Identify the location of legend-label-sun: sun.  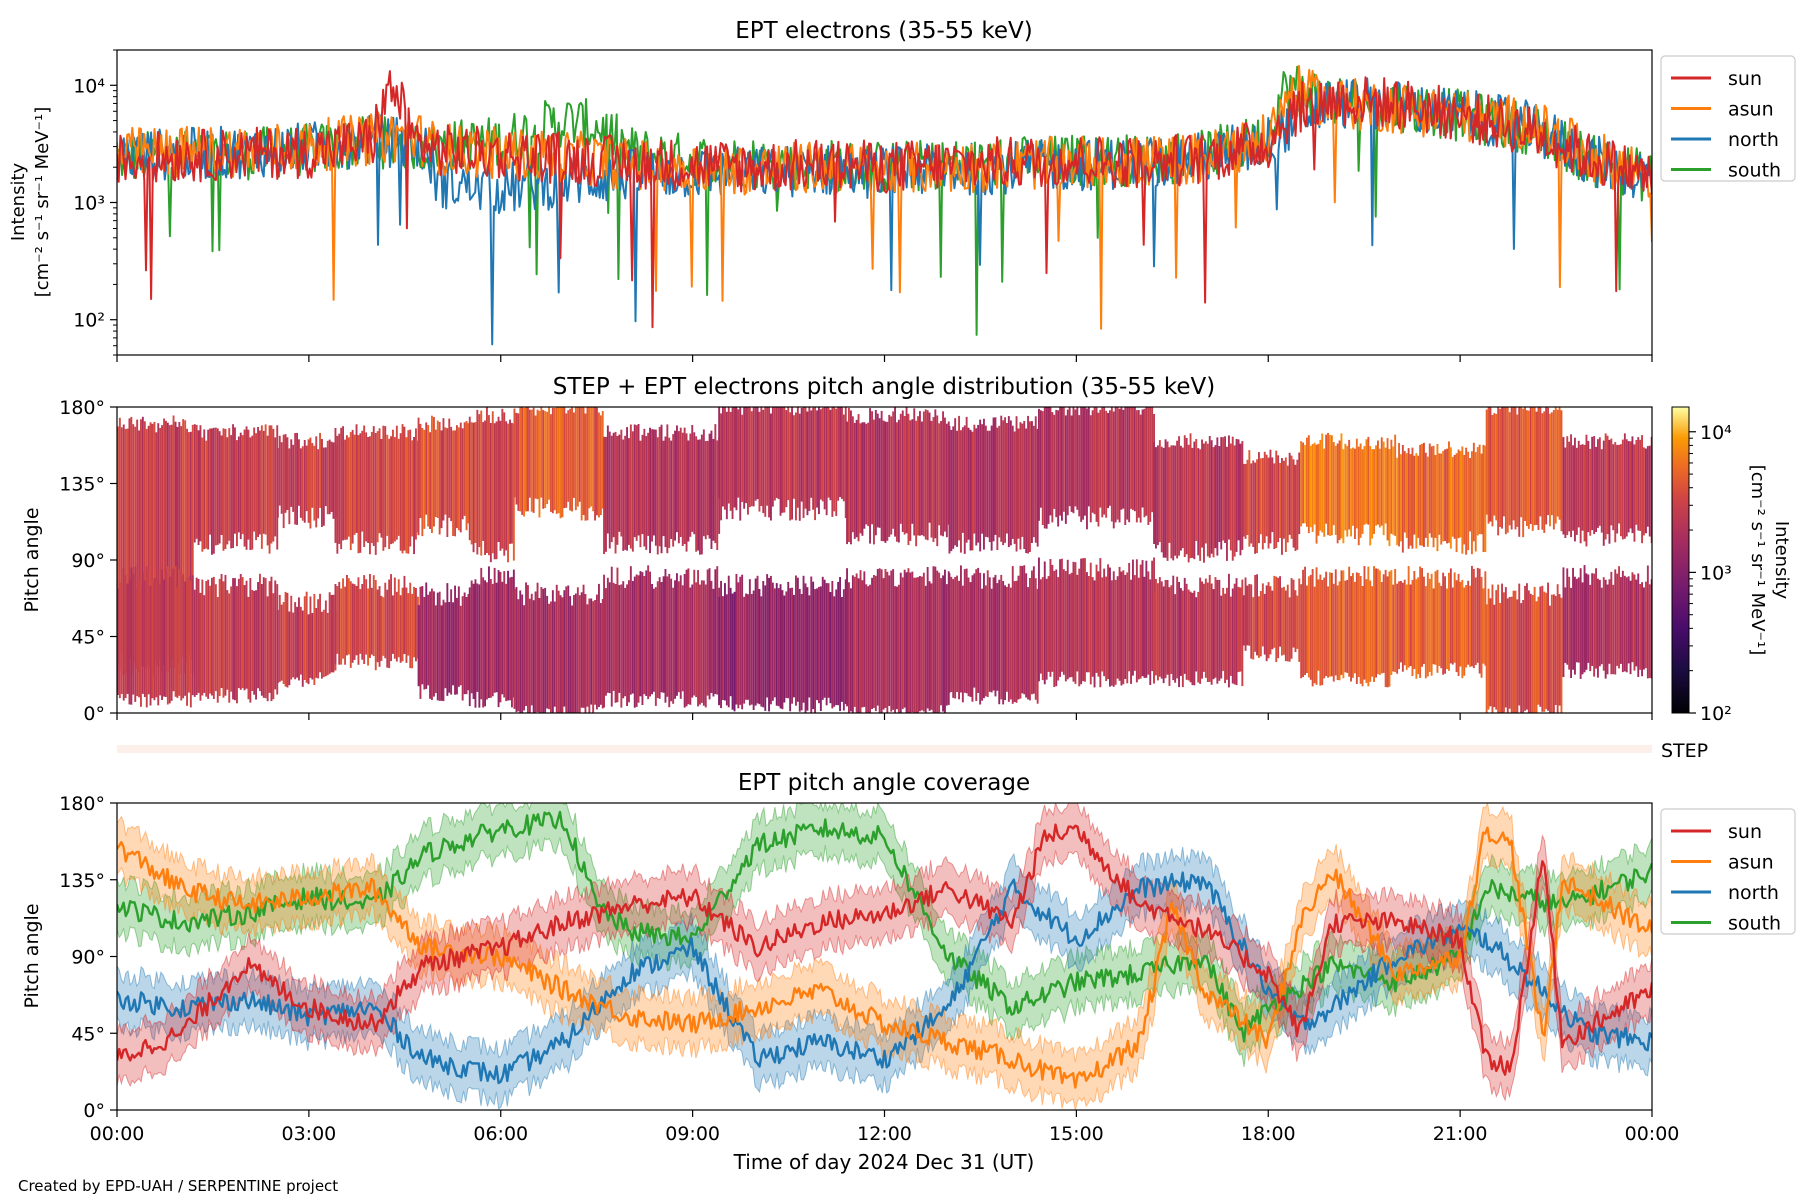
(1745, 79).